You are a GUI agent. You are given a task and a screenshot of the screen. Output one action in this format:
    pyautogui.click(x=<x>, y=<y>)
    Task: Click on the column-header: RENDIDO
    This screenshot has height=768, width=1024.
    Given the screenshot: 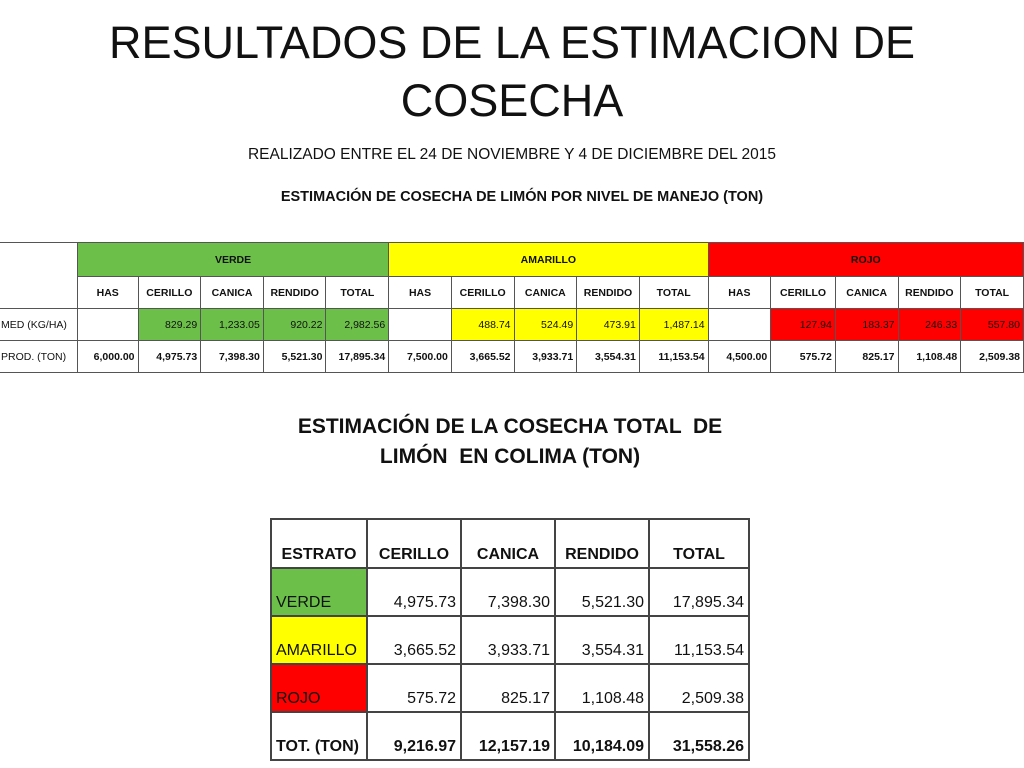 What is the action you would take?
    pyautogui.click(x=602, y=543)
    